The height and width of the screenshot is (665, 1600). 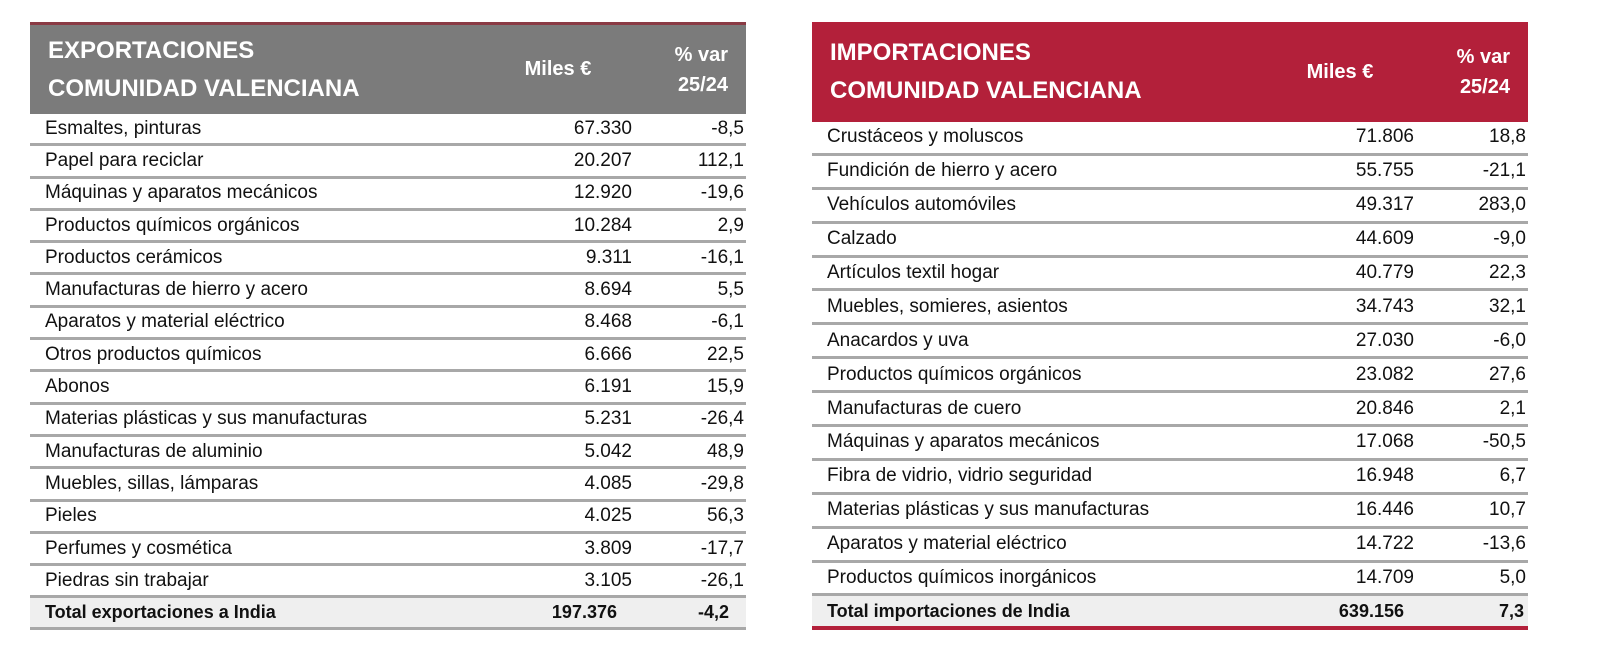 What do you see at coordinates (722, 193) in the screenshot?
I see `row-var: -19,6` at bounding box center [722, 193].